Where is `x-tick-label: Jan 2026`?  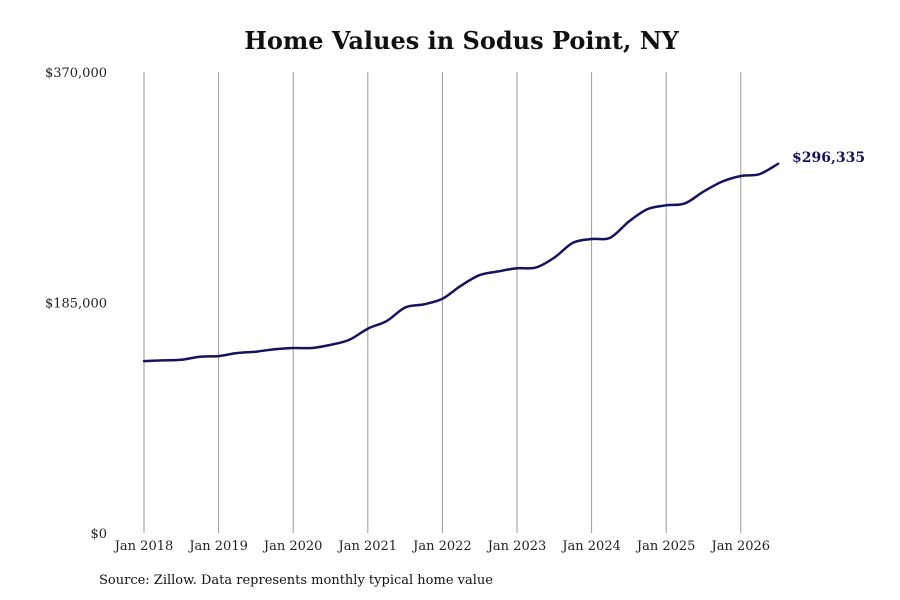
x-tick-label: Jan 2026 is located at coordinates (740, 546).